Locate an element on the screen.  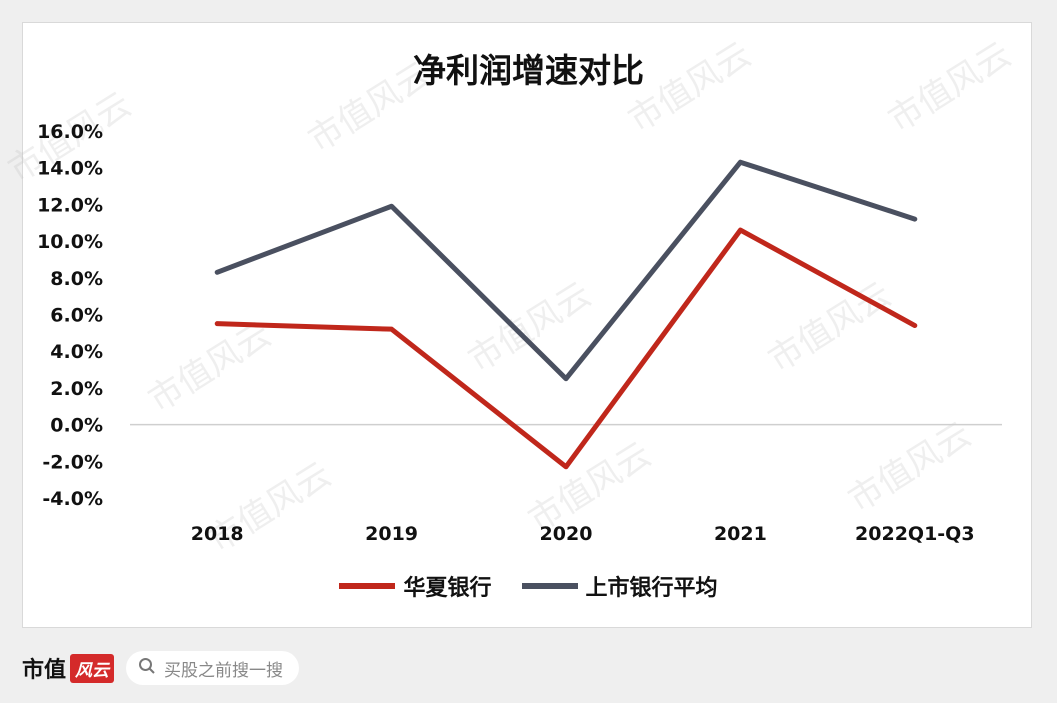
legend-item-average: 上市银行平均 is located at coordinates (619, 586).